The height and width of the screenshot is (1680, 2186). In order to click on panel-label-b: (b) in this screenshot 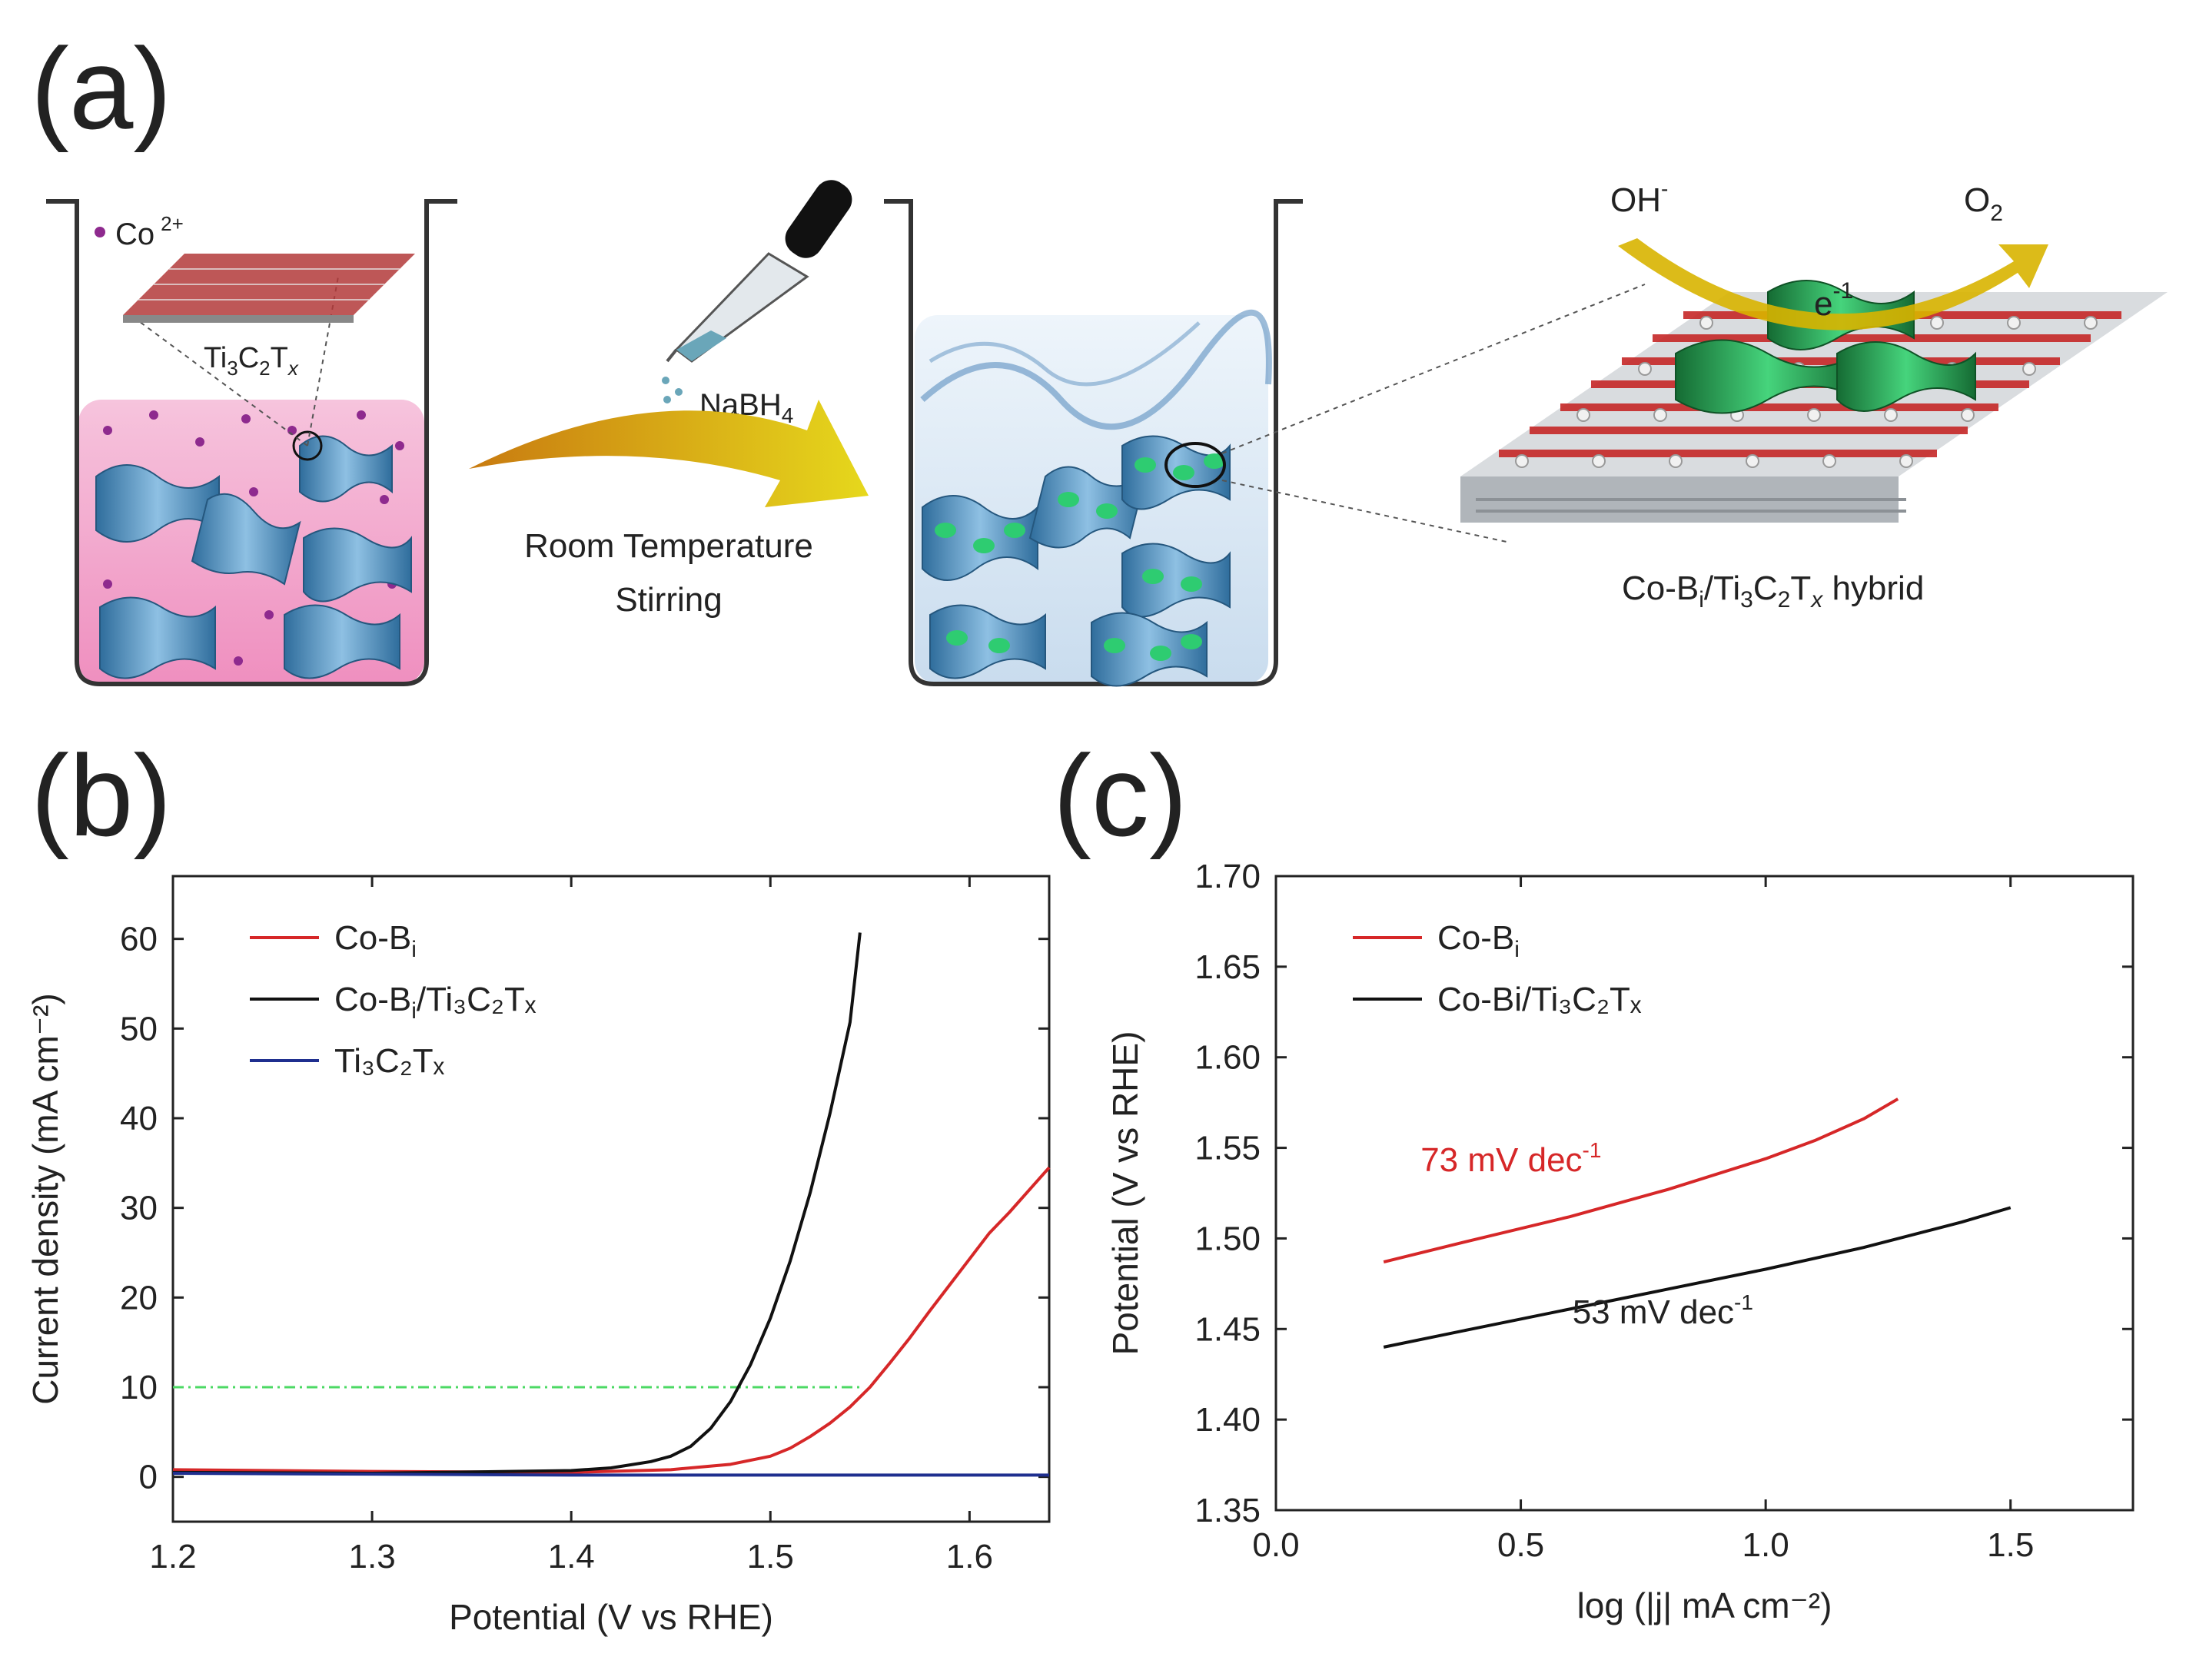, I will do `click(101, 795)`.